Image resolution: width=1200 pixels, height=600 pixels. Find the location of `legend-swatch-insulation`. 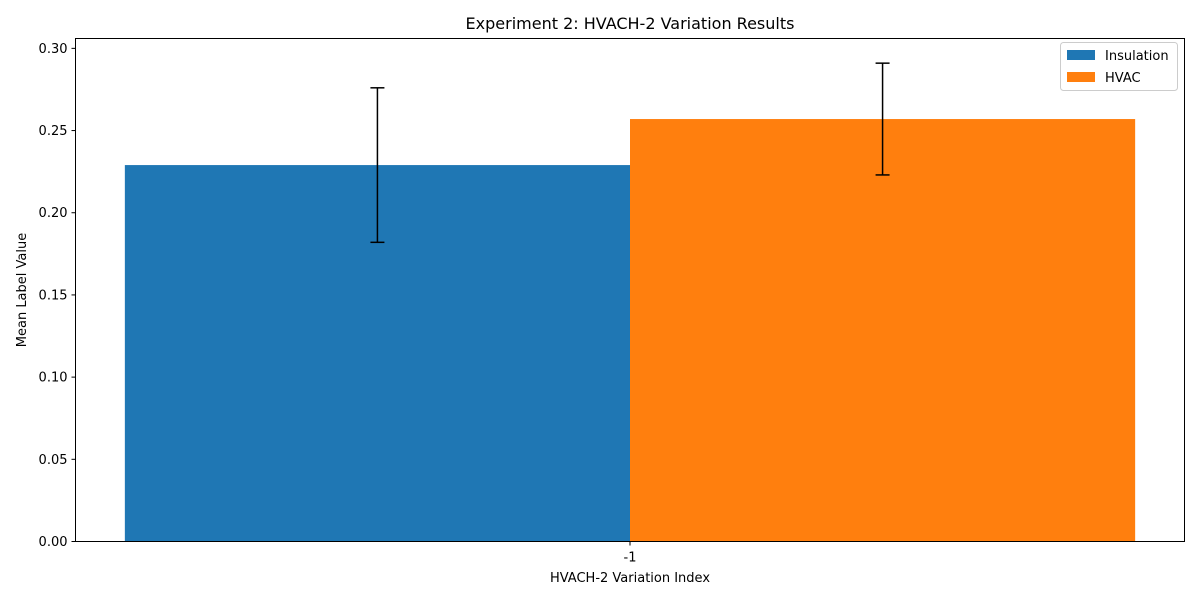

legend-swatch-insulation is located at coordinates (1081, 55).